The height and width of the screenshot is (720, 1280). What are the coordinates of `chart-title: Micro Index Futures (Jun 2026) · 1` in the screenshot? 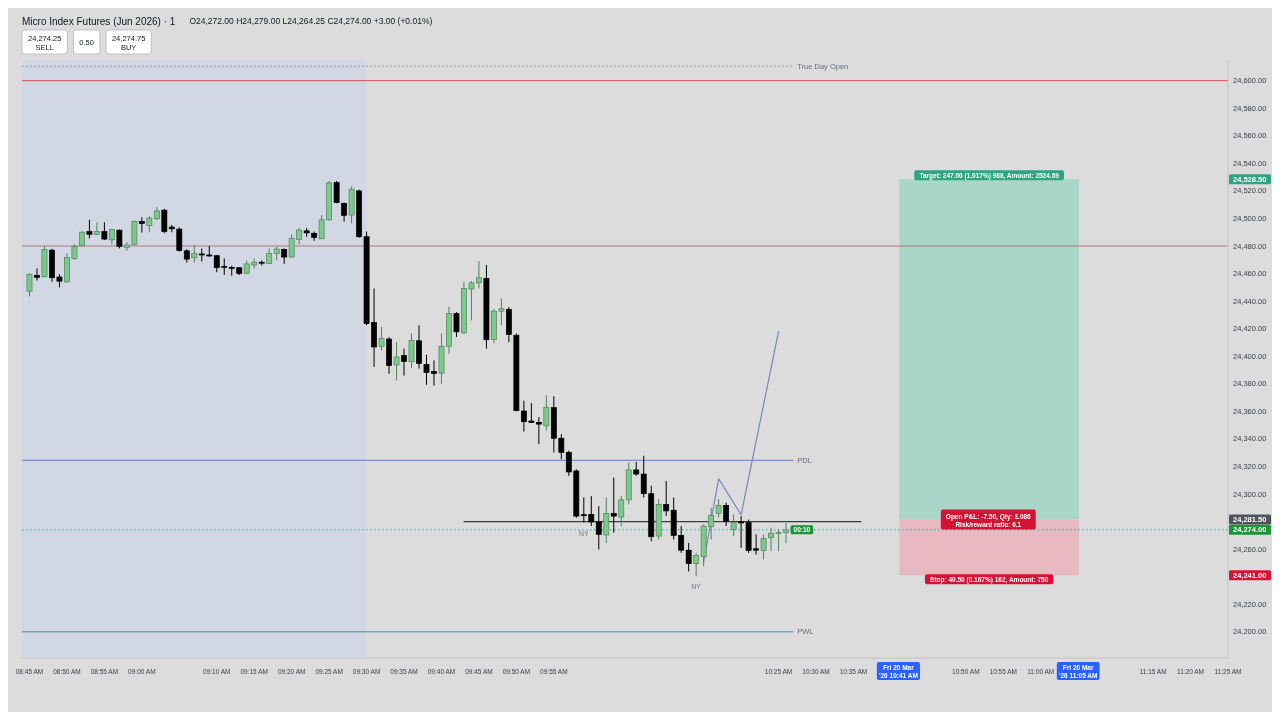 It's located at (99, 21).